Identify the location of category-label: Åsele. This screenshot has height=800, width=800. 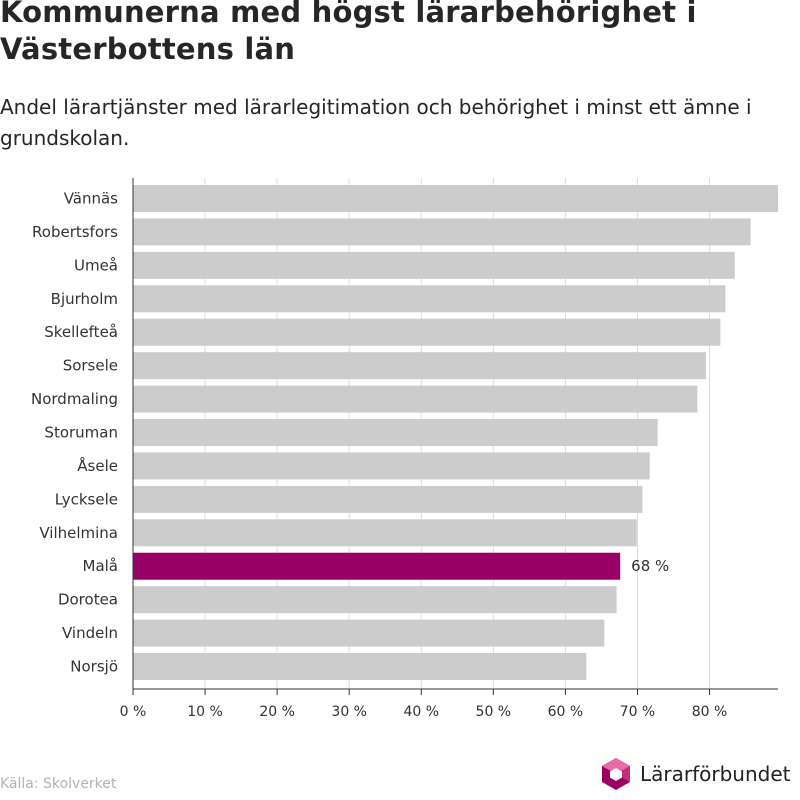
(97, 465).